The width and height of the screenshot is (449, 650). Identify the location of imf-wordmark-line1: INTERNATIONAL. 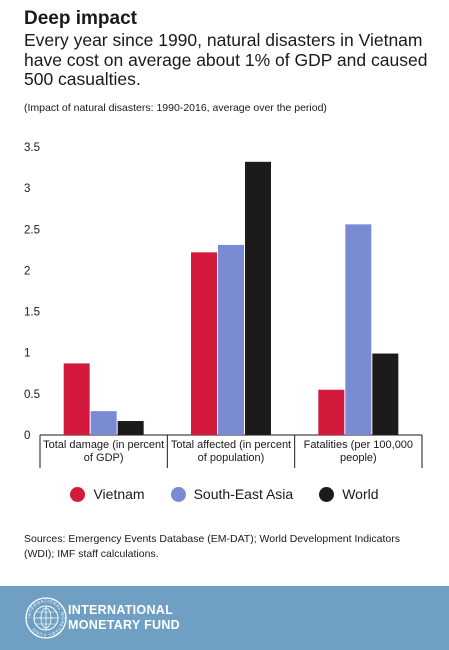
(121, 610).